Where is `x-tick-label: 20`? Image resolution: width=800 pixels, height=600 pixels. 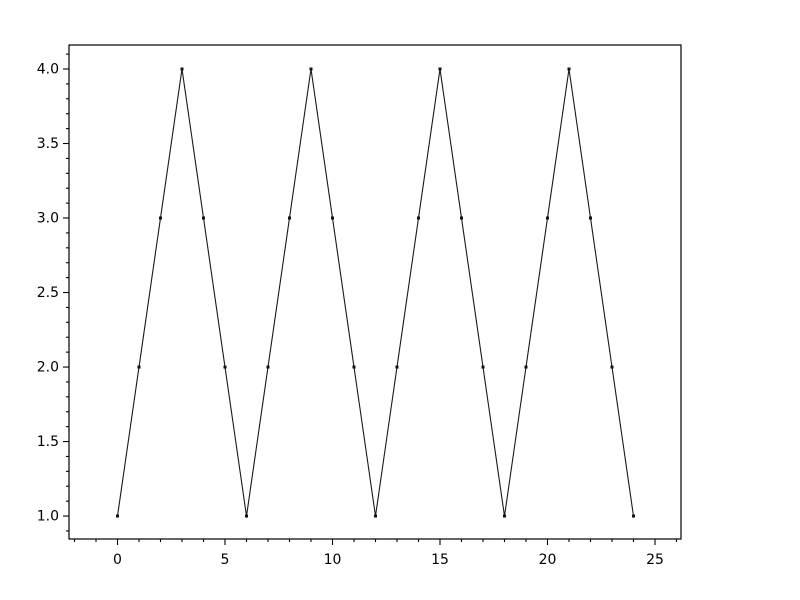
x-tick-label: 20 is located at coordinates (548, 560).